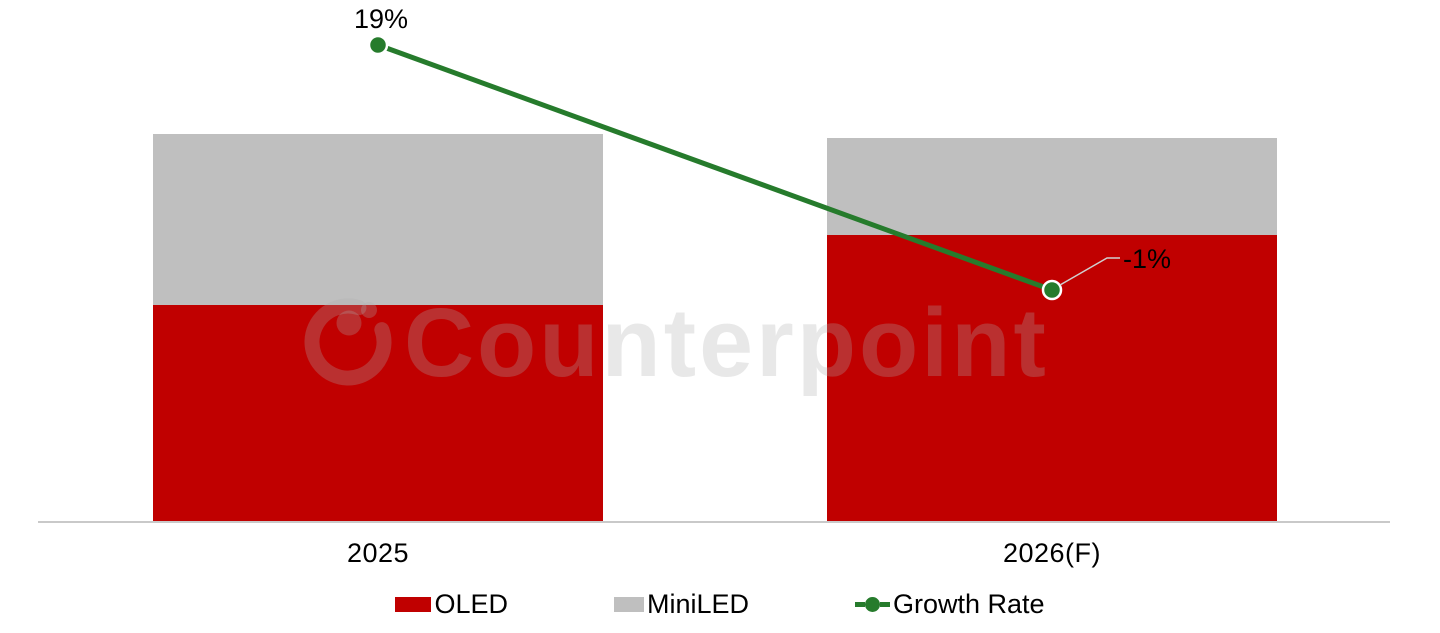 The height and width of the screenshot is (633, 1440). I want to click on miniled-swatch-icon, so click(628, 604).